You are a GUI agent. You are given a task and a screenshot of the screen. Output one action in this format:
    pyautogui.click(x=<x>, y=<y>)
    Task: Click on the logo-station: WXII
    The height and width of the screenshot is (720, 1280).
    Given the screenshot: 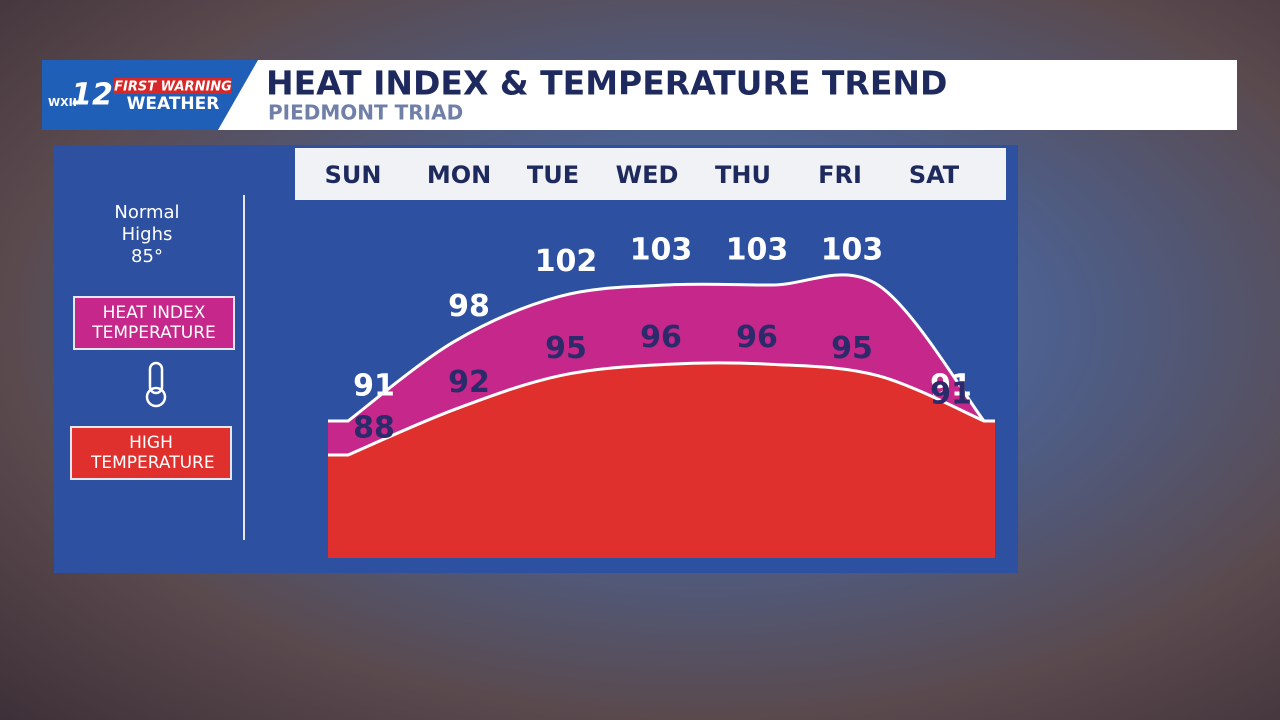 What is the action you would take?
    pyautogui.click(x=62, y=102)
    